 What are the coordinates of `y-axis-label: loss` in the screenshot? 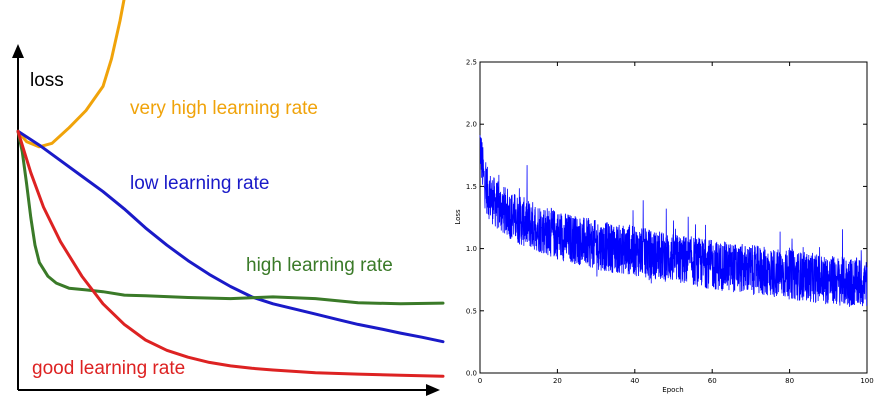 It's located at (47, 80).